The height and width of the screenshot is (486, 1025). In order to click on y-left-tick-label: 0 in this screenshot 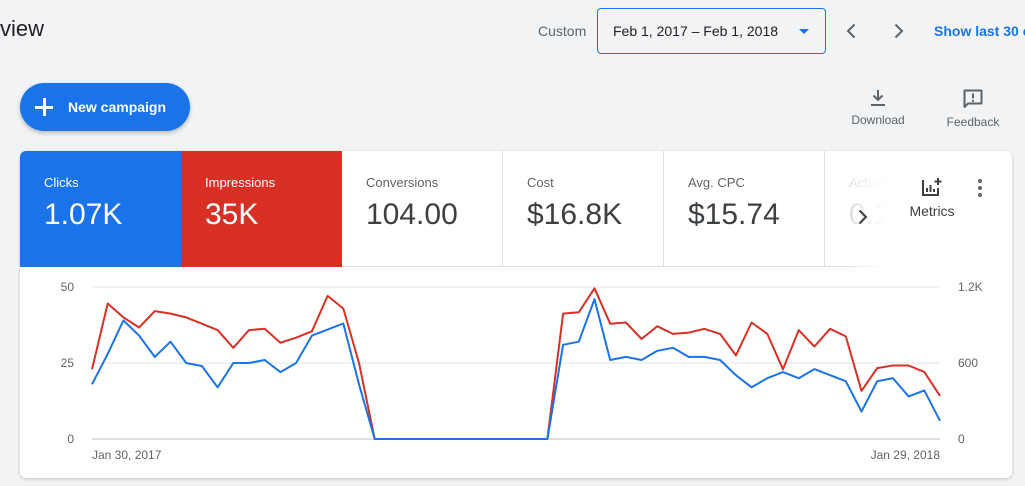, I will do `click(70, 439)`.